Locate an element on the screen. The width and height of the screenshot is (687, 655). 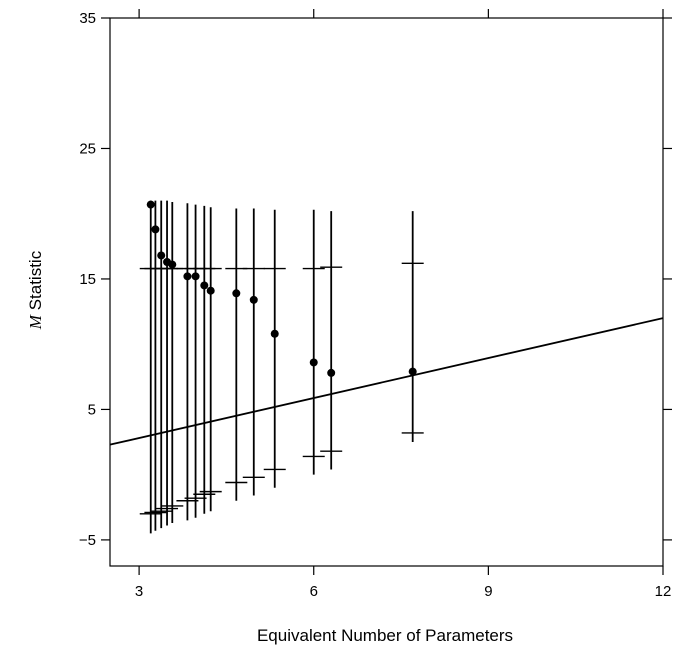
y-tick-label: 5 is located at coordinates (92, 409).